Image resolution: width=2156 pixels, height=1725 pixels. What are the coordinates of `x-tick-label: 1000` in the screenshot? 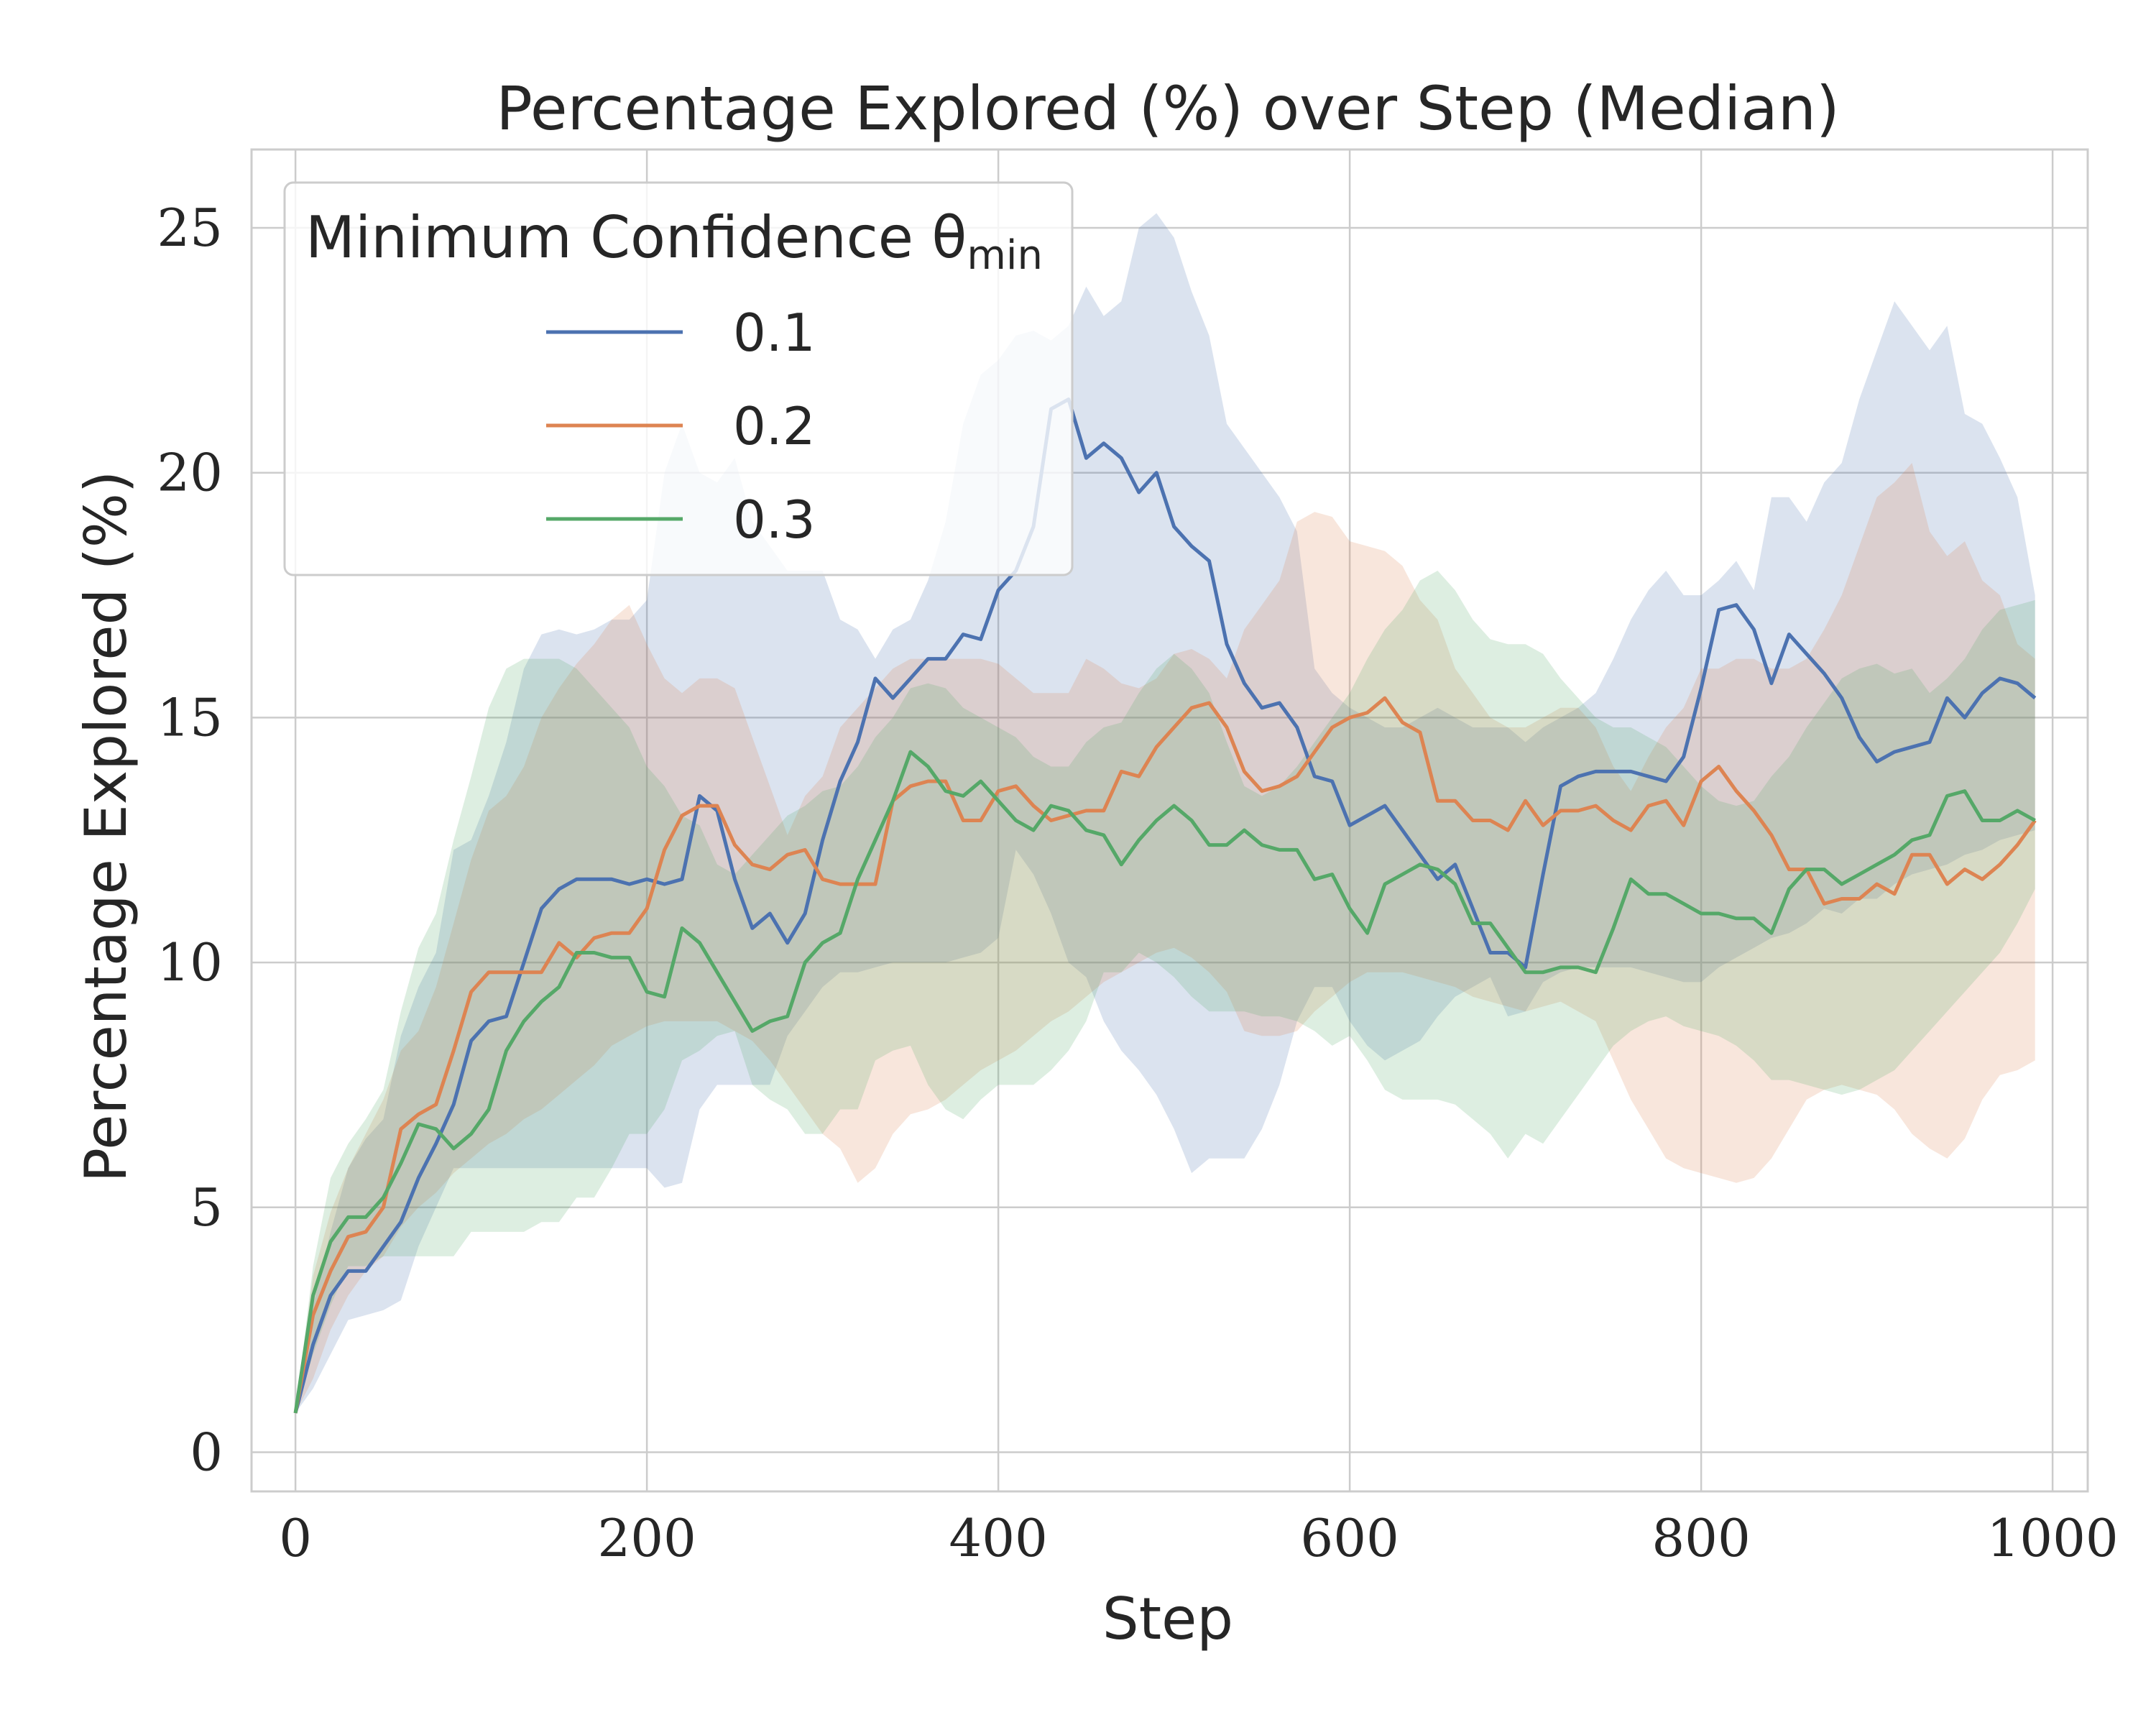 It's located at (2052, 1538).